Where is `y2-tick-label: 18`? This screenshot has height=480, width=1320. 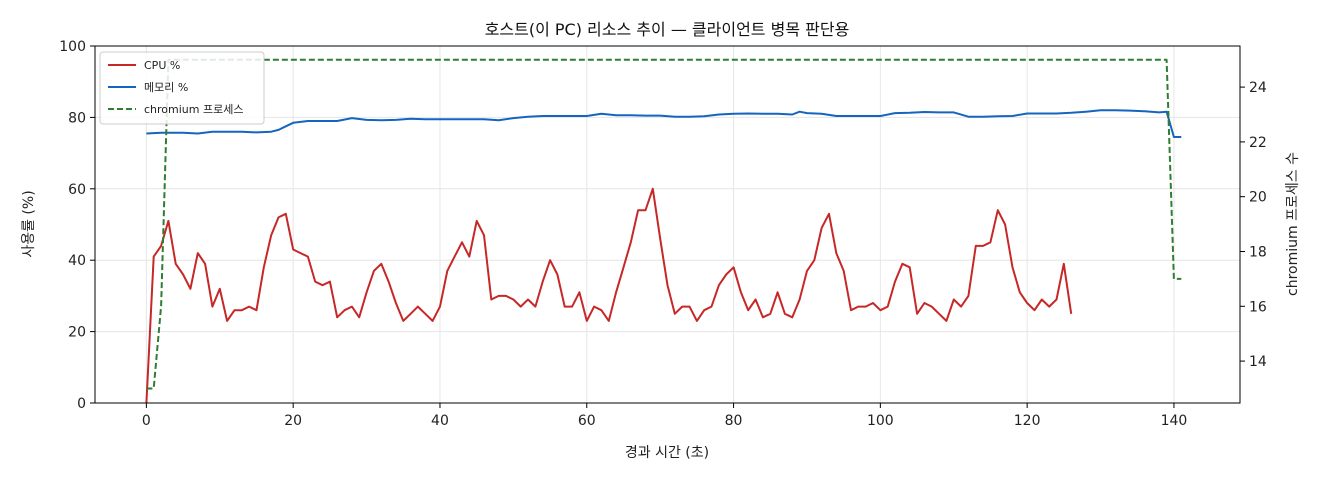
y2-tick-label: 18 is located at coordinates (1258, 252).